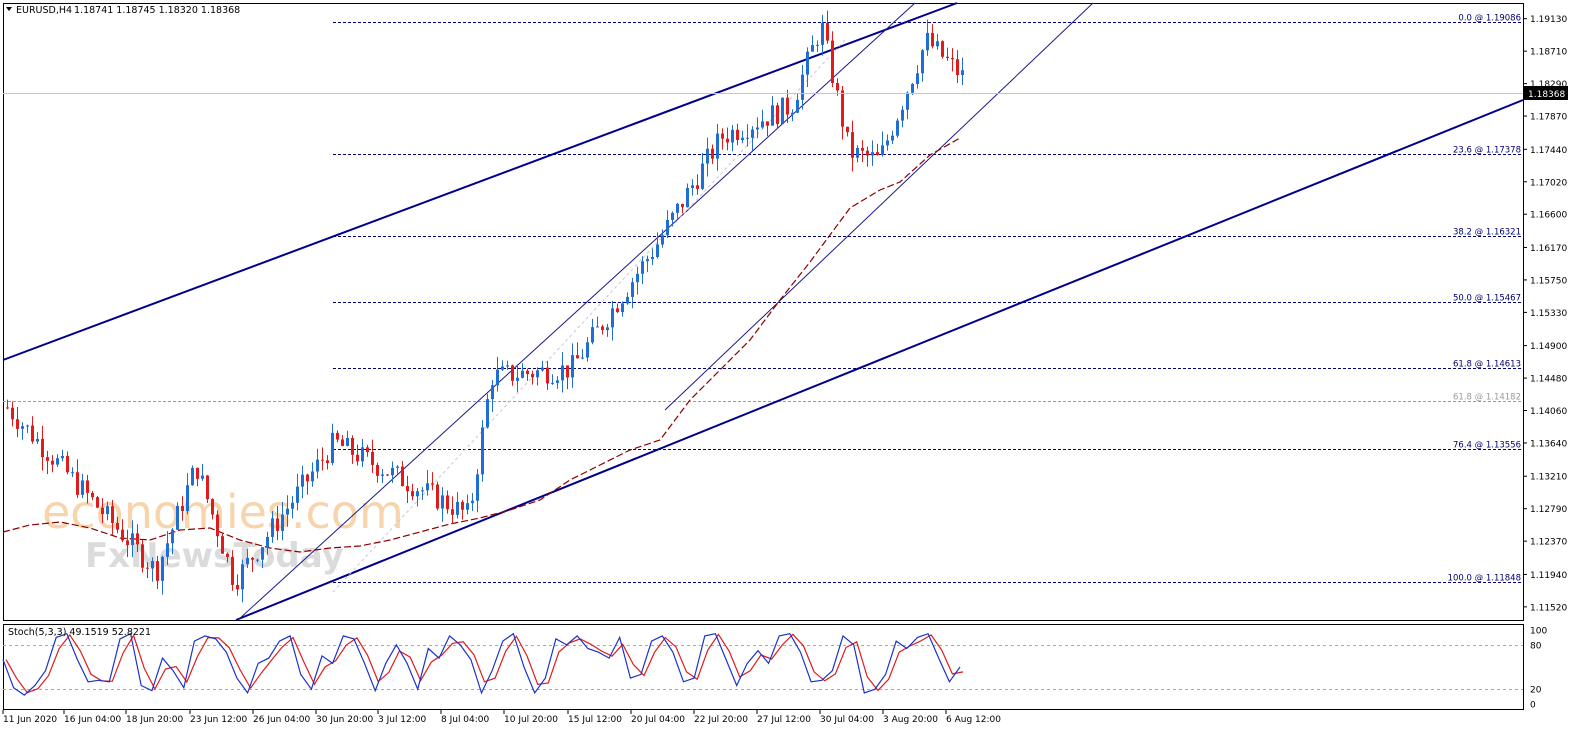  What do you see at coordinates (1487, 365) in the screenshot?
I see `fib-level-label: 61.8 @ 1.14613` at bounding box center [1487, 365].